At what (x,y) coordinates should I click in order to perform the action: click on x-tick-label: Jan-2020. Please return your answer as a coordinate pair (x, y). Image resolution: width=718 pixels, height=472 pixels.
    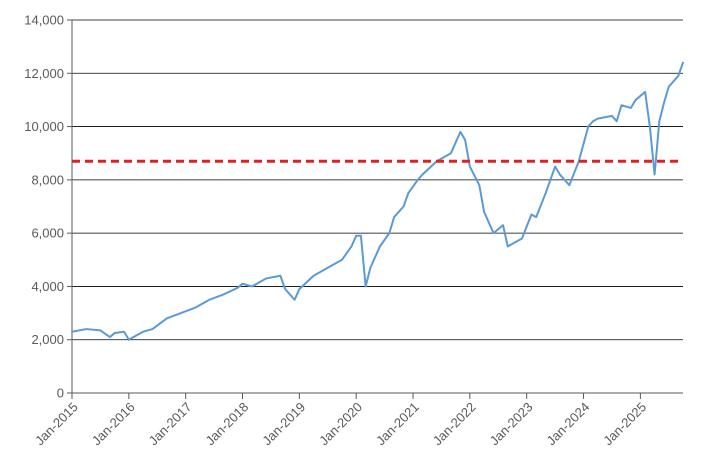
    Looking at the image, I should click on (340, 423).